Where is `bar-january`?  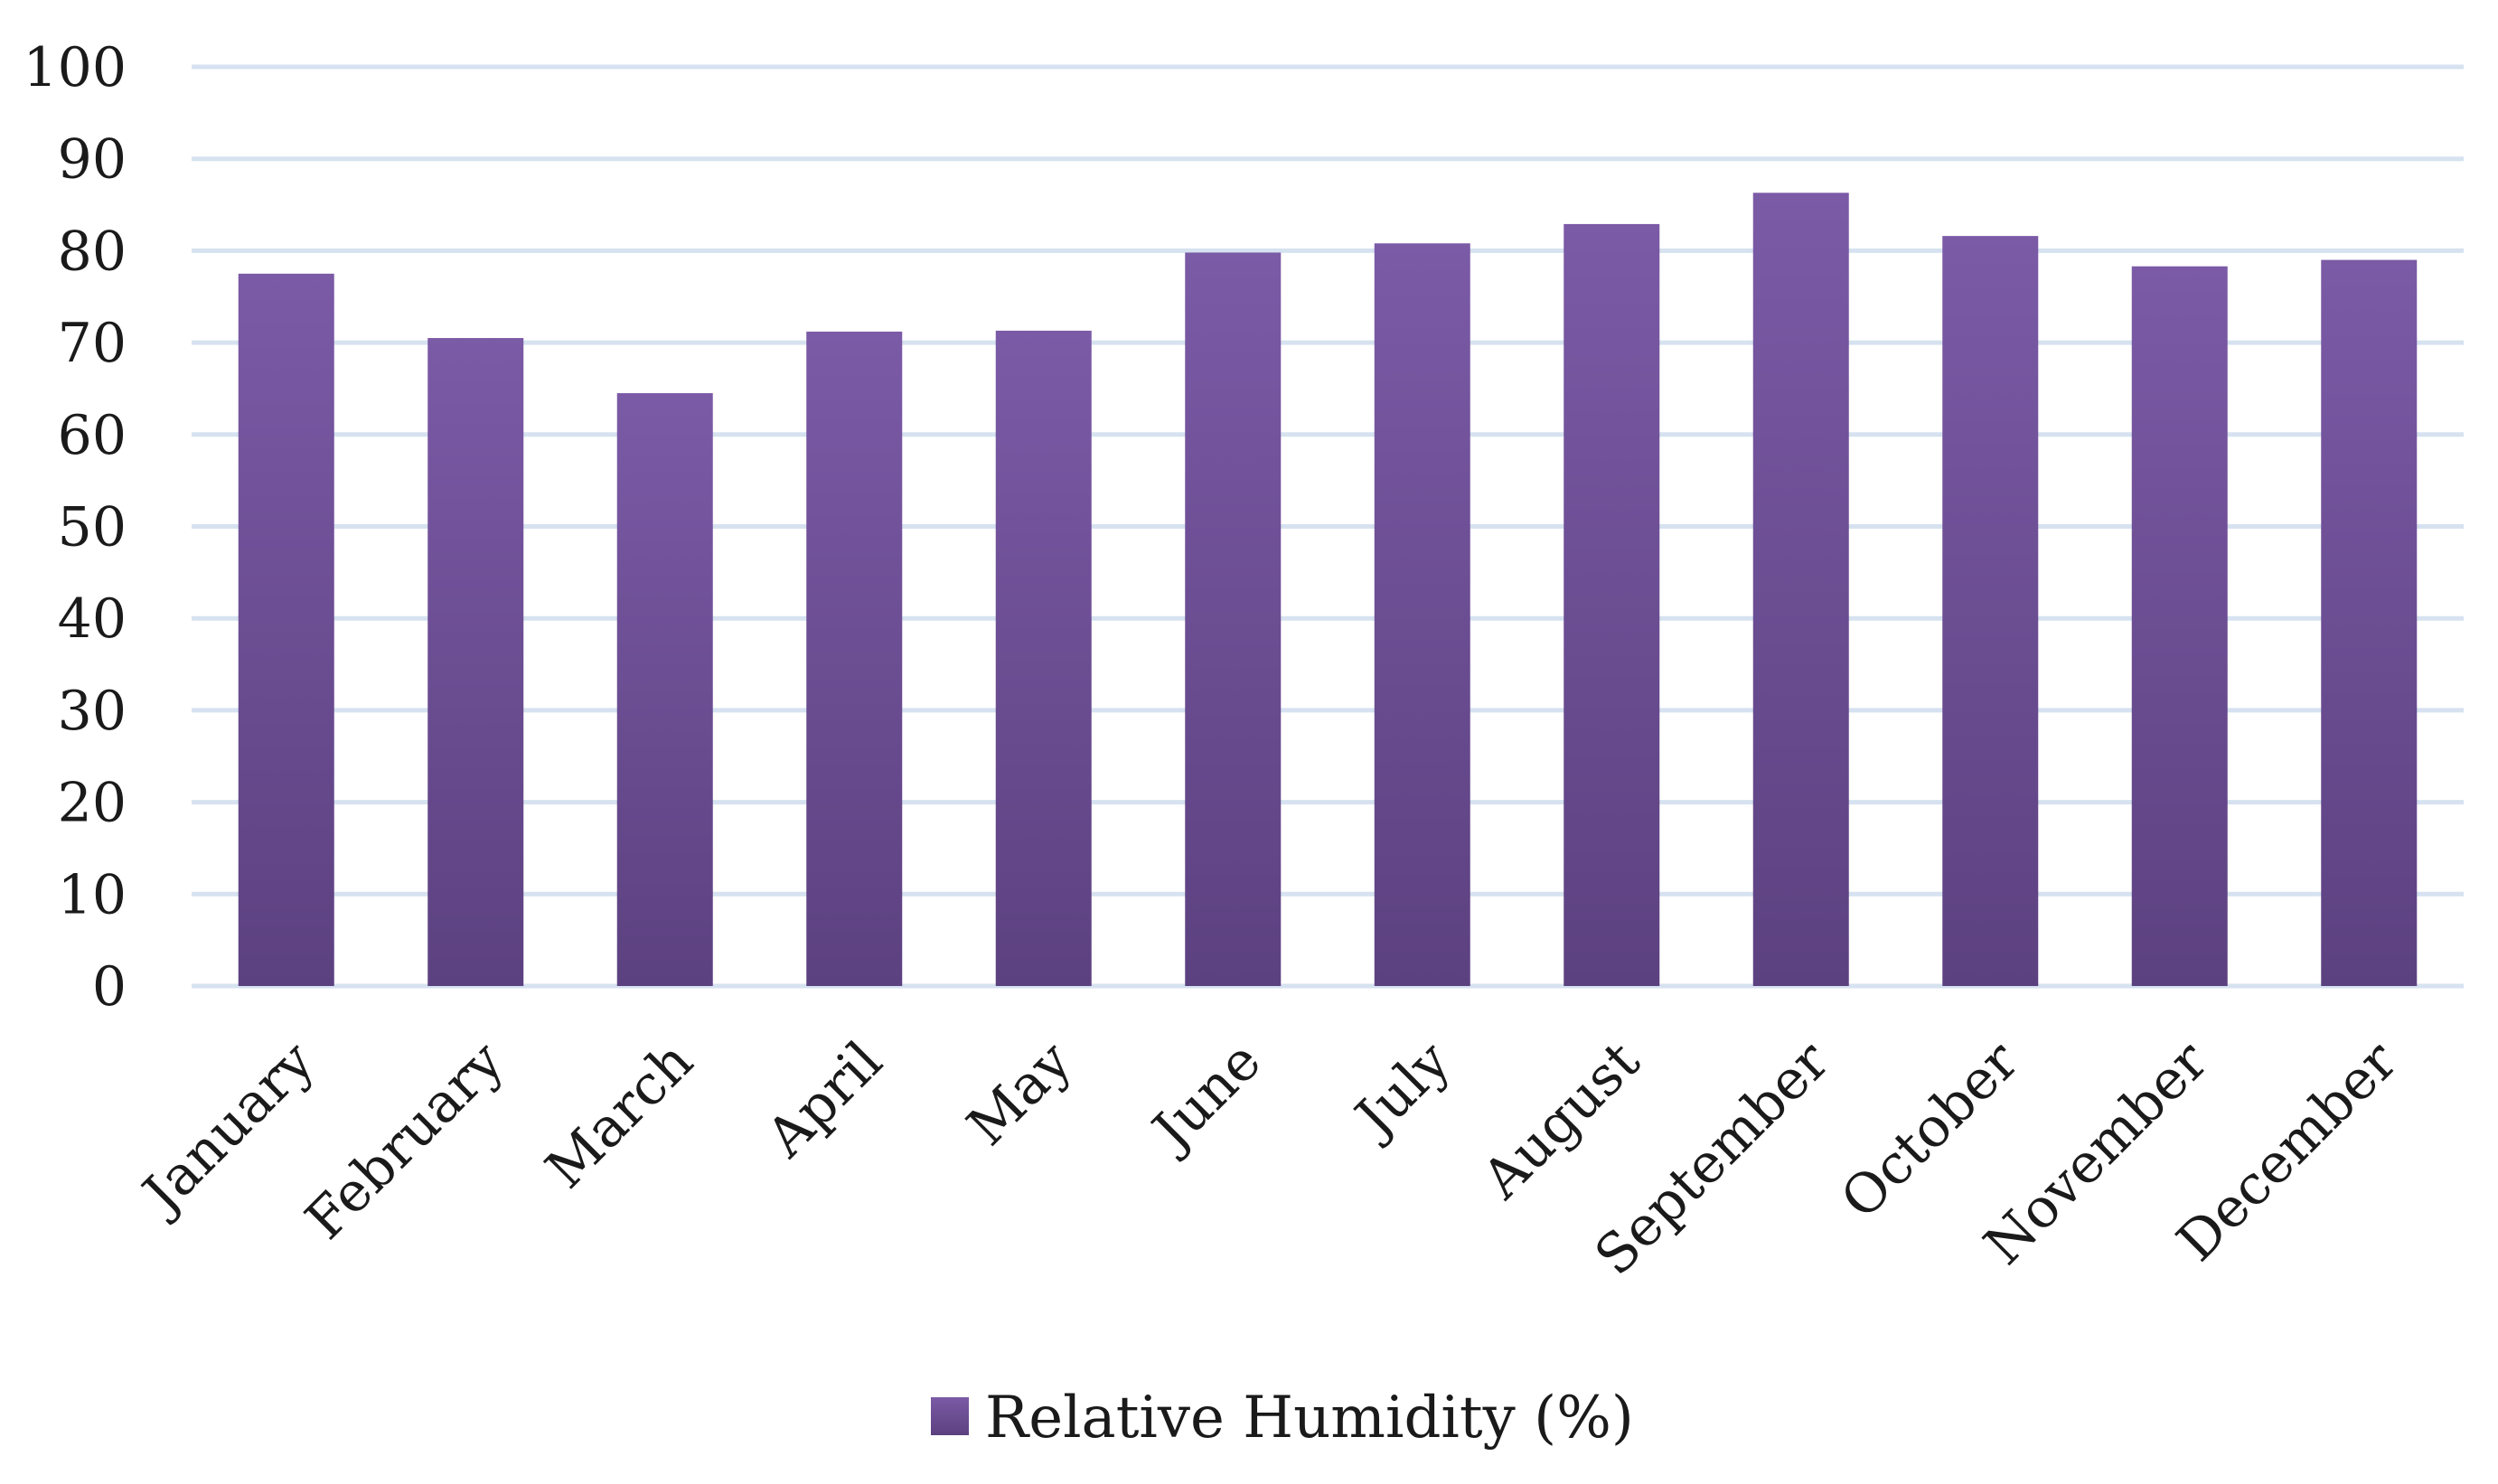
bar-january is located at coordinates (286, 630).